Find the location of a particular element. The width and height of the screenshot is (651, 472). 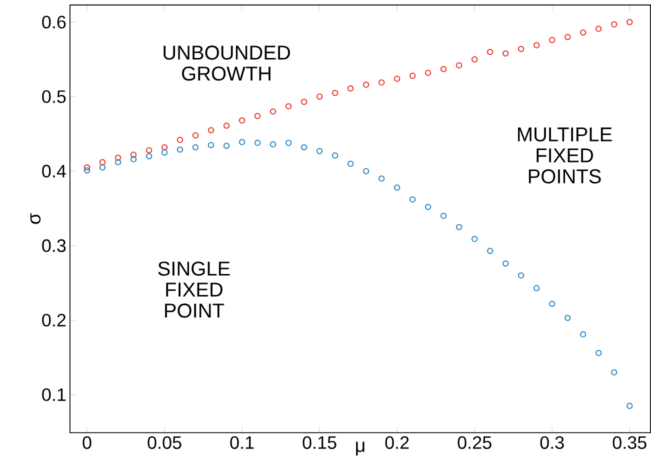

x-tick-label: 0 is located at coordinates (87, 443).